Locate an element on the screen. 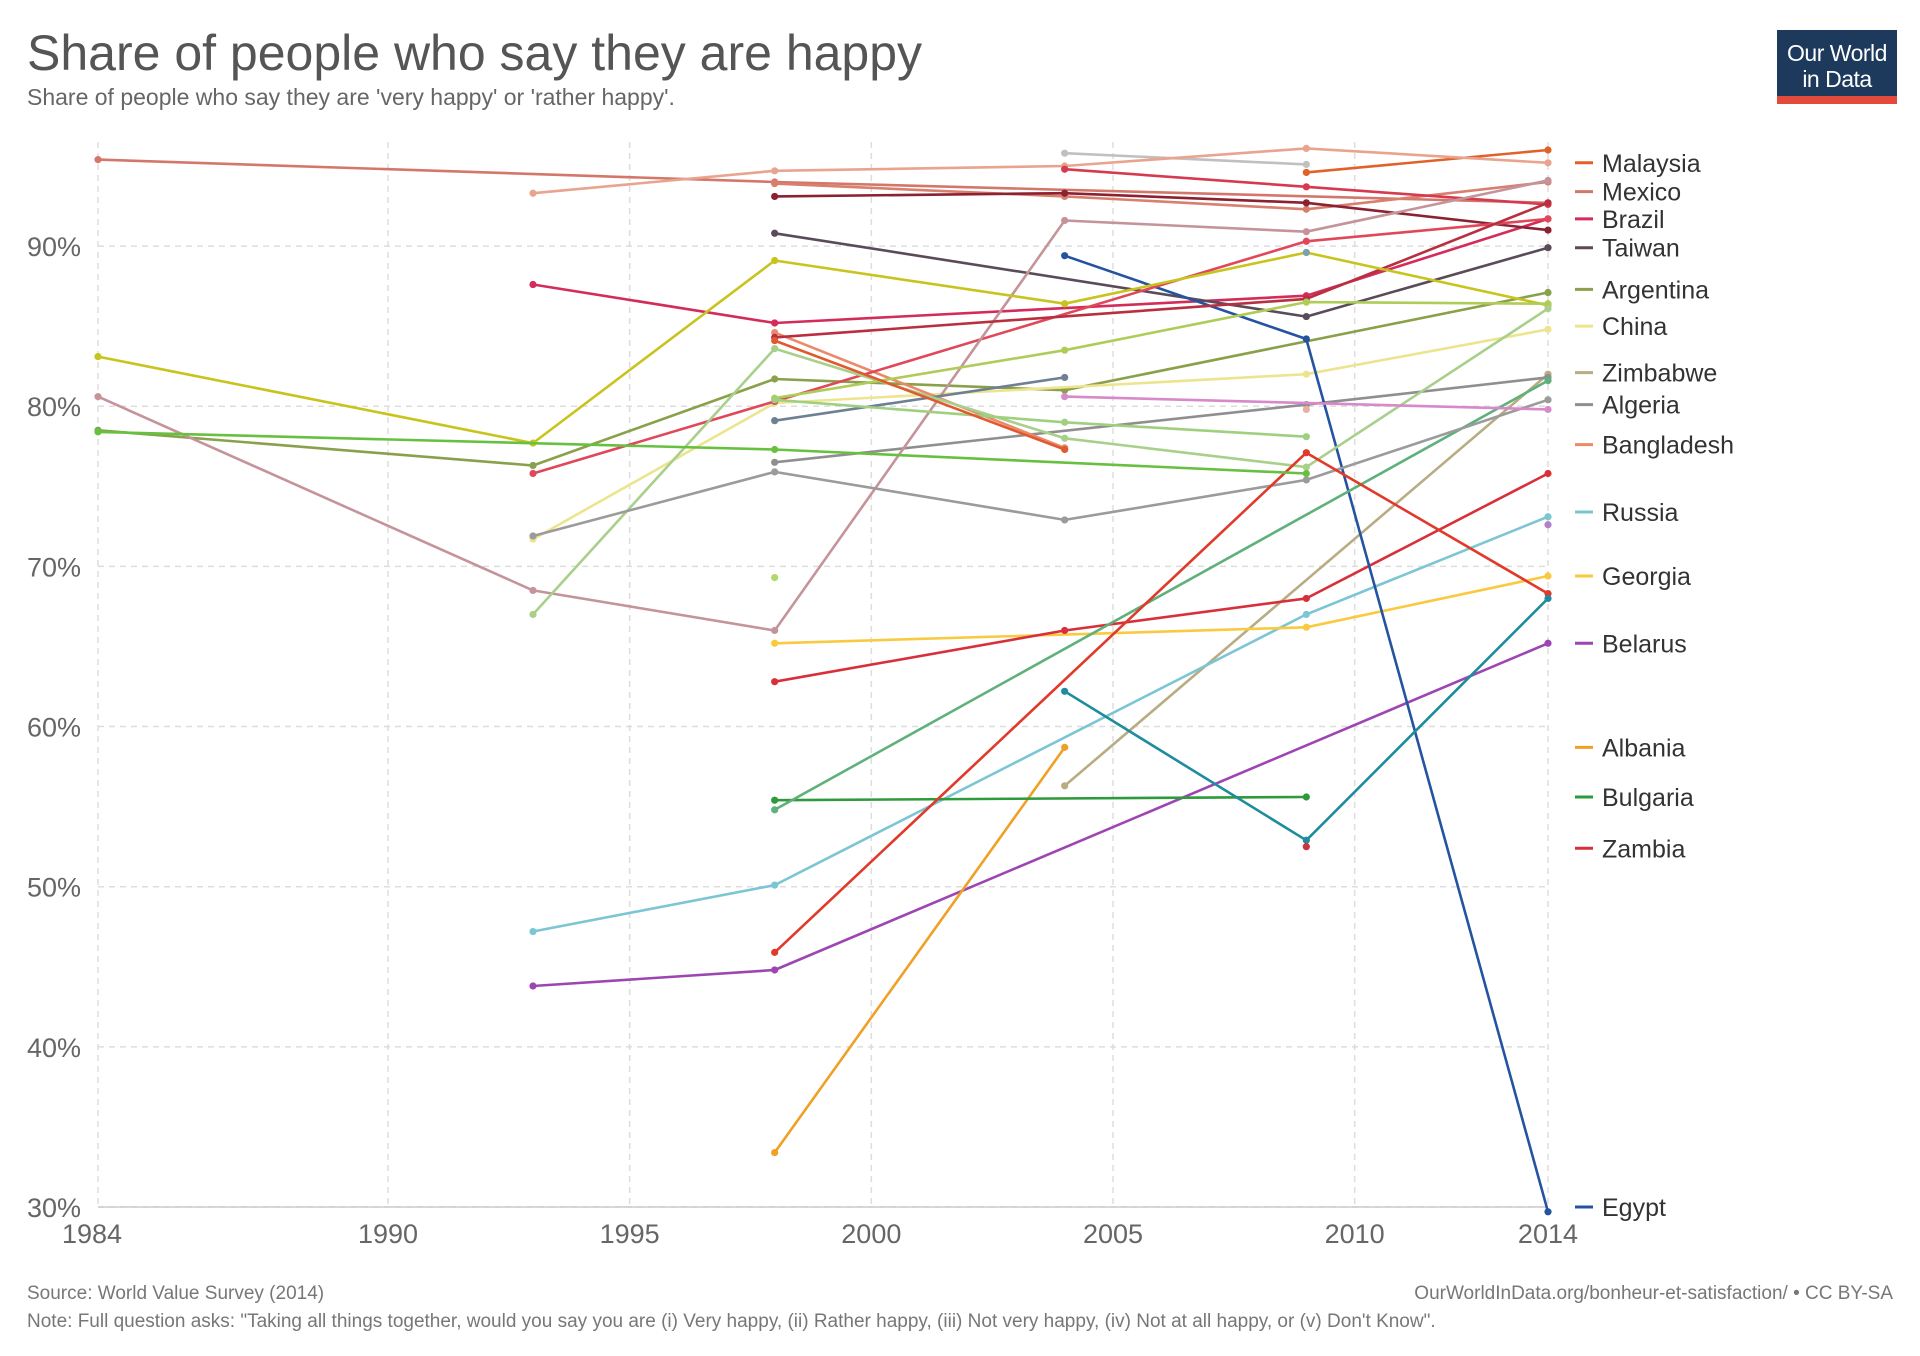  x-tick-label: 2005 is located at coordinates (1113, 1234).